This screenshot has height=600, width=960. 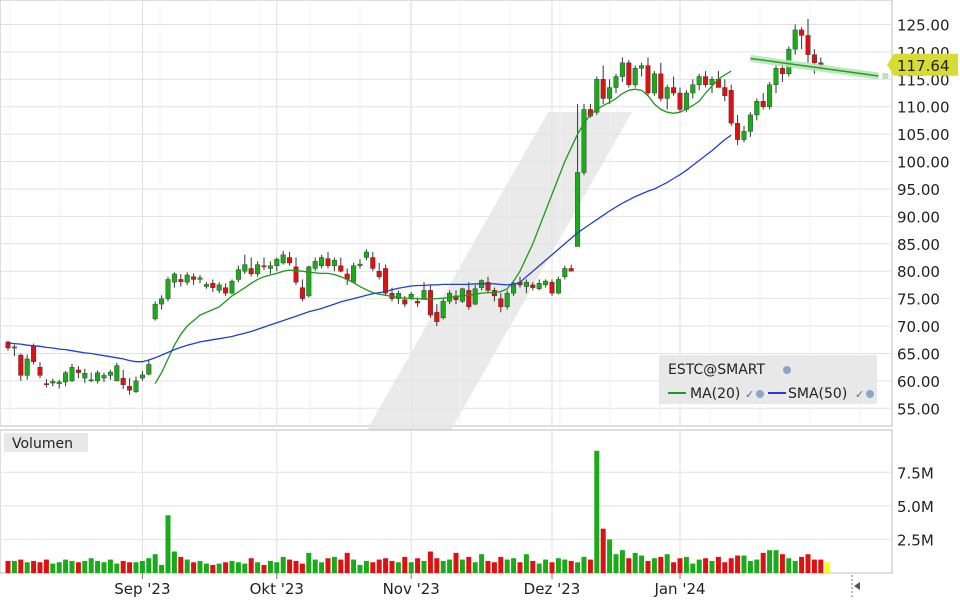 What do you see at coordinates (915, 540) in the screenshot?
I see `volume-tick-label: 2.5M` at bounding box center [915, 540].